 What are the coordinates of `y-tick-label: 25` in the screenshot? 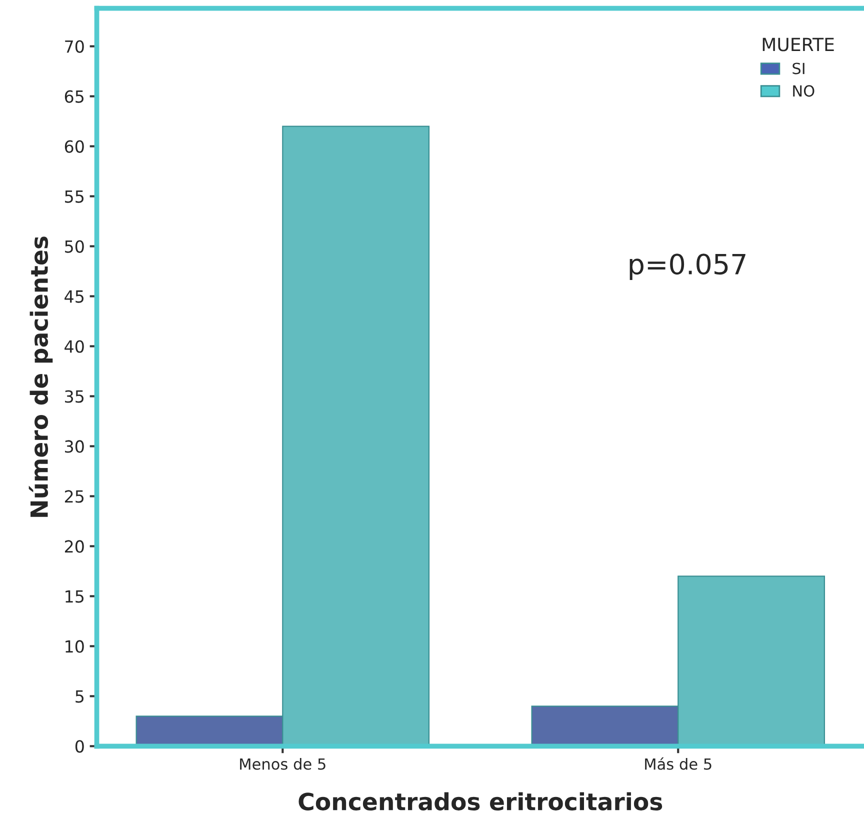 It's located at (74, 496).